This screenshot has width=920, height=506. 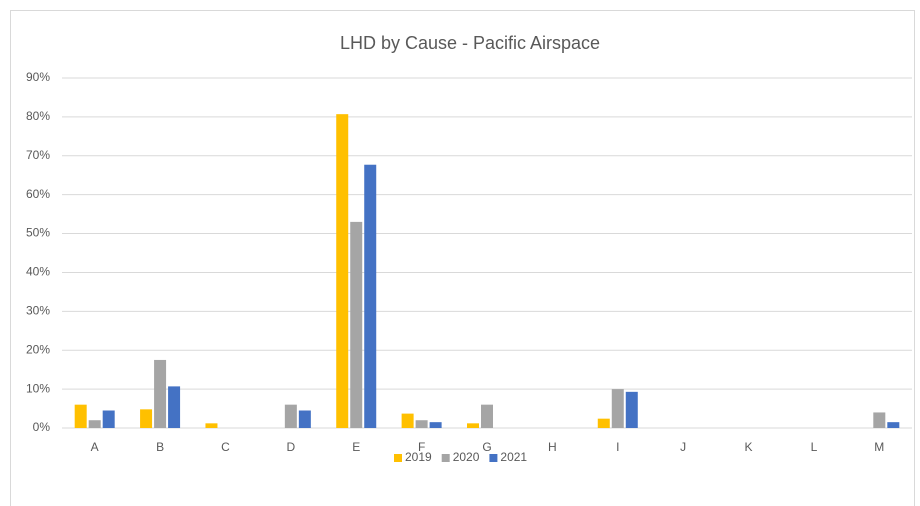 I want to click on legend-label: 2019, so click(x=418, y=457).